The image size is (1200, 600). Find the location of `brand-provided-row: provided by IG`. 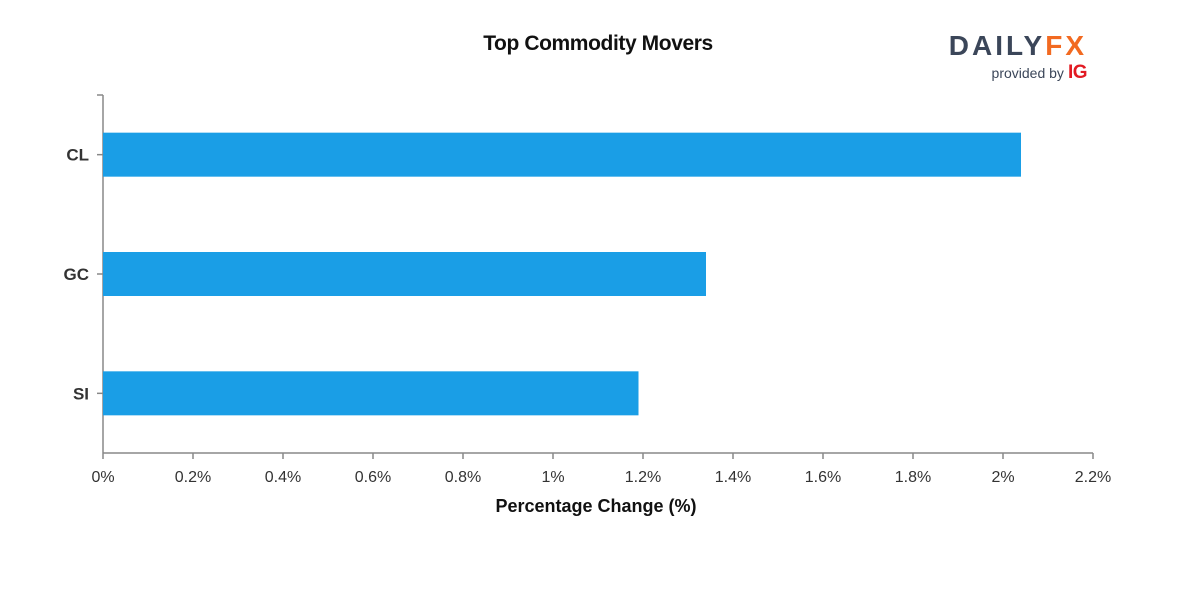

brand-provided-row: provided by IG is located at coordinates (1039, 72).